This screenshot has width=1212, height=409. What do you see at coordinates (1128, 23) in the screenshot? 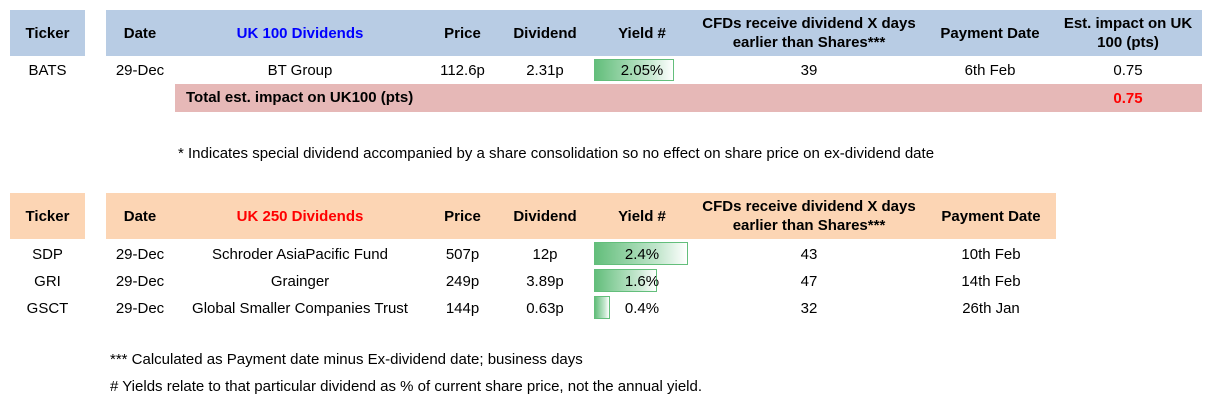
I see `uk100-header-impact-line1: Est. impact on UK` at bounding box center [1128, 23].